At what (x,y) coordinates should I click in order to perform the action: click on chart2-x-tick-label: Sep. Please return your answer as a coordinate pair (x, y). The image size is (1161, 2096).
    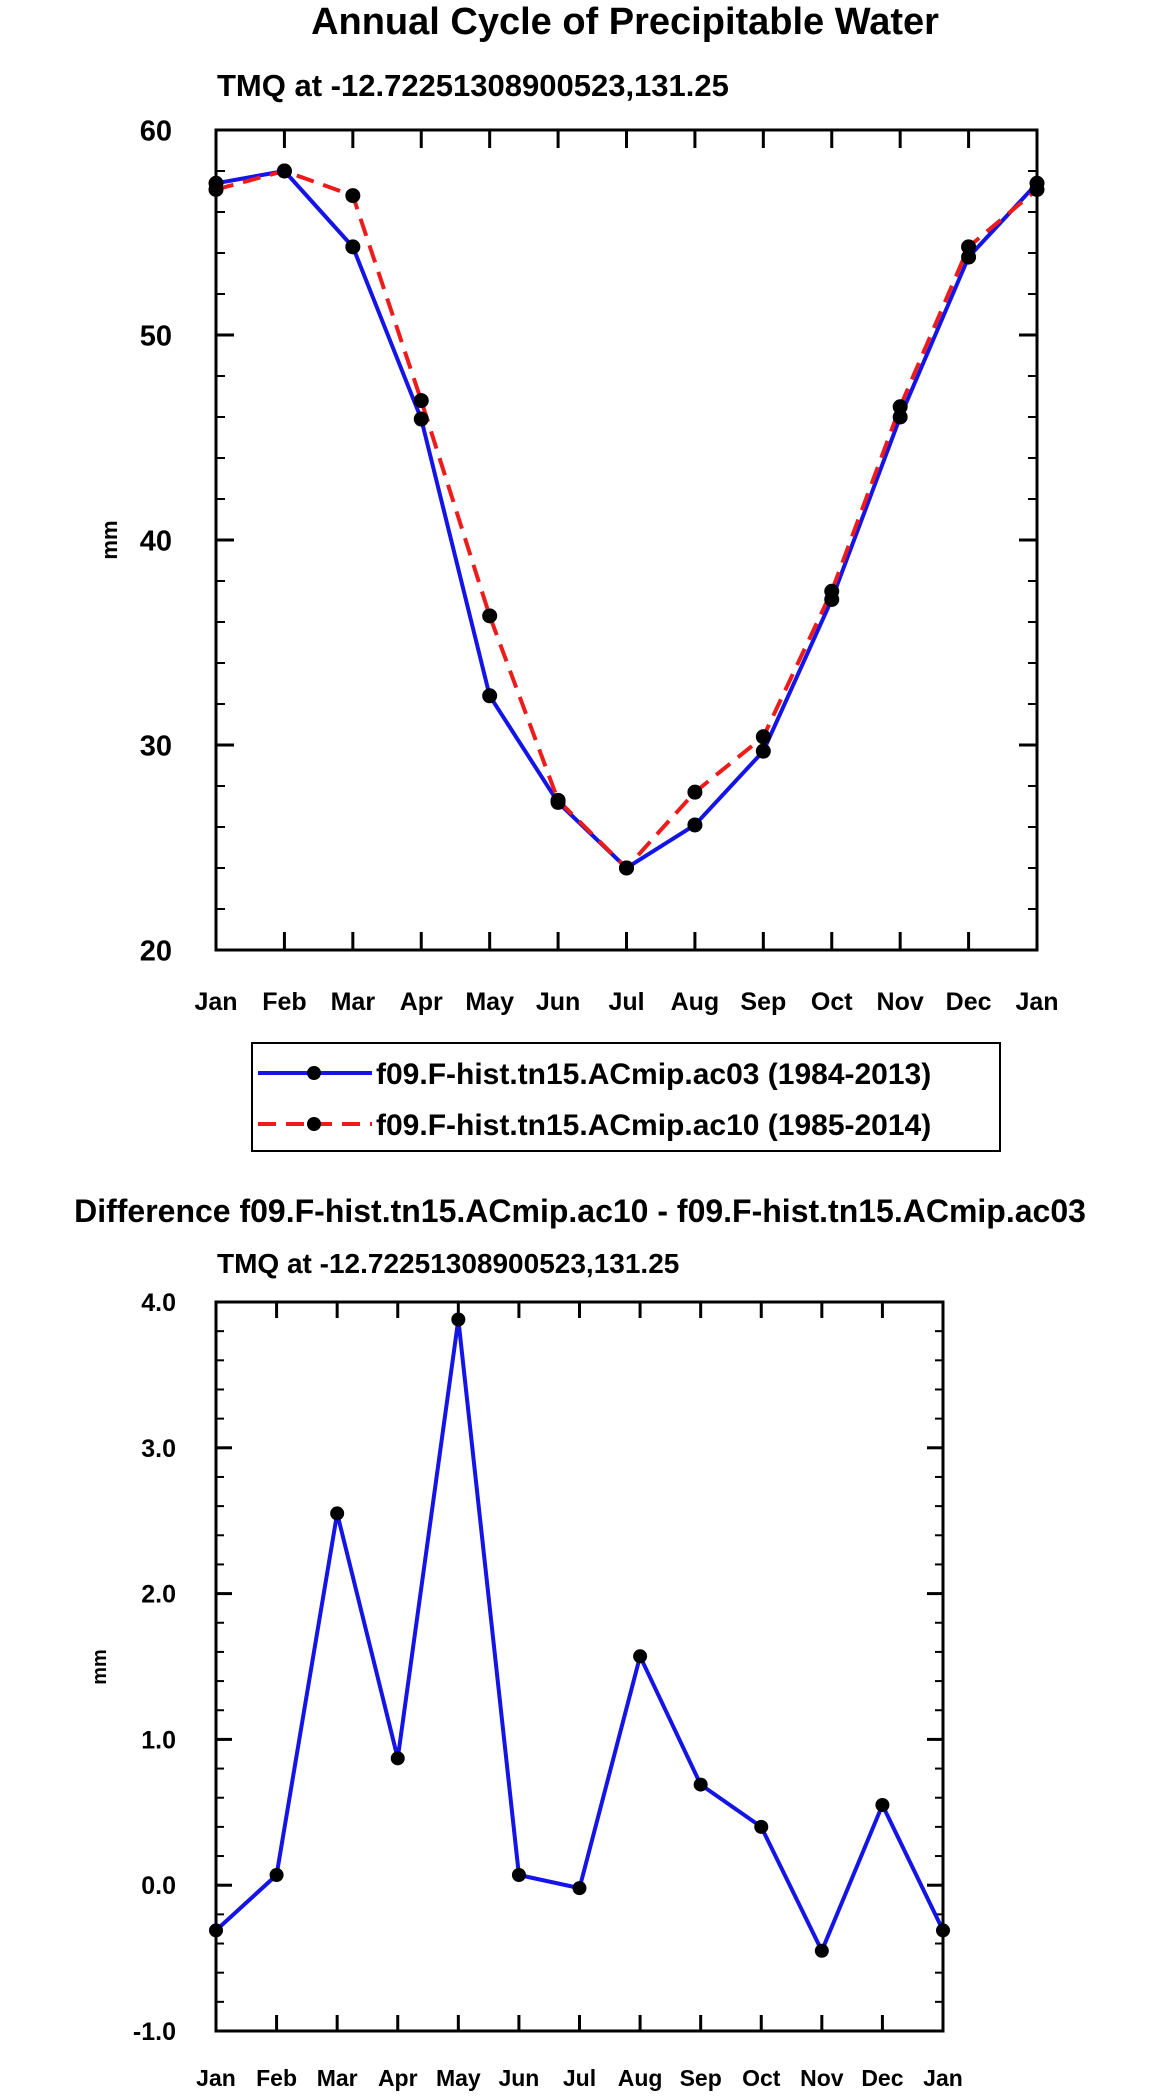
    Looking at the image, I should click on (701, 2078).